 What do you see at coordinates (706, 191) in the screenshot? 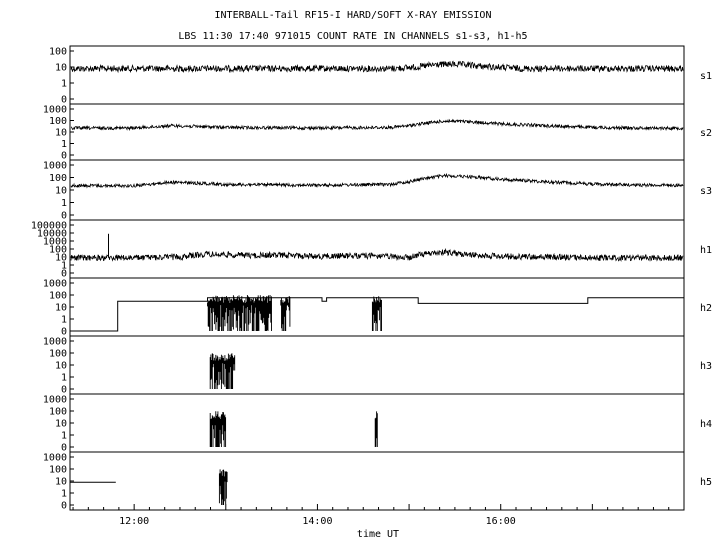
I see `panel-label: s3` at bounding box center [706, 191].